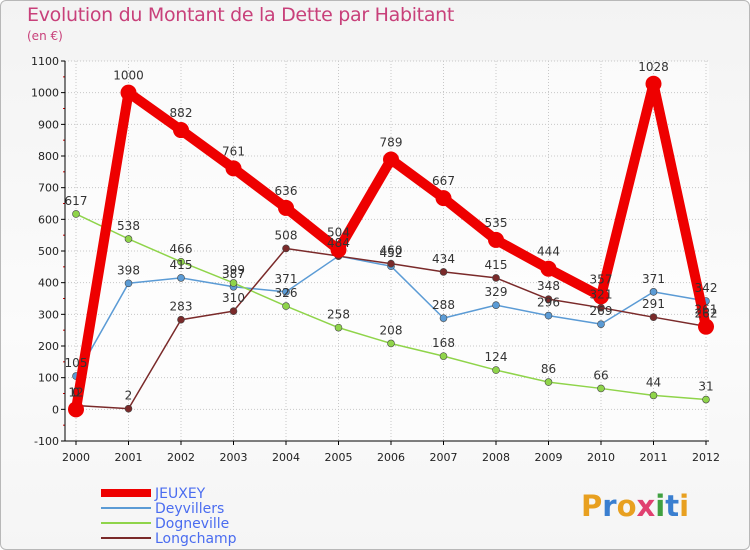  I want to click on data-label-jeuxey: 882, so click(181, 113).